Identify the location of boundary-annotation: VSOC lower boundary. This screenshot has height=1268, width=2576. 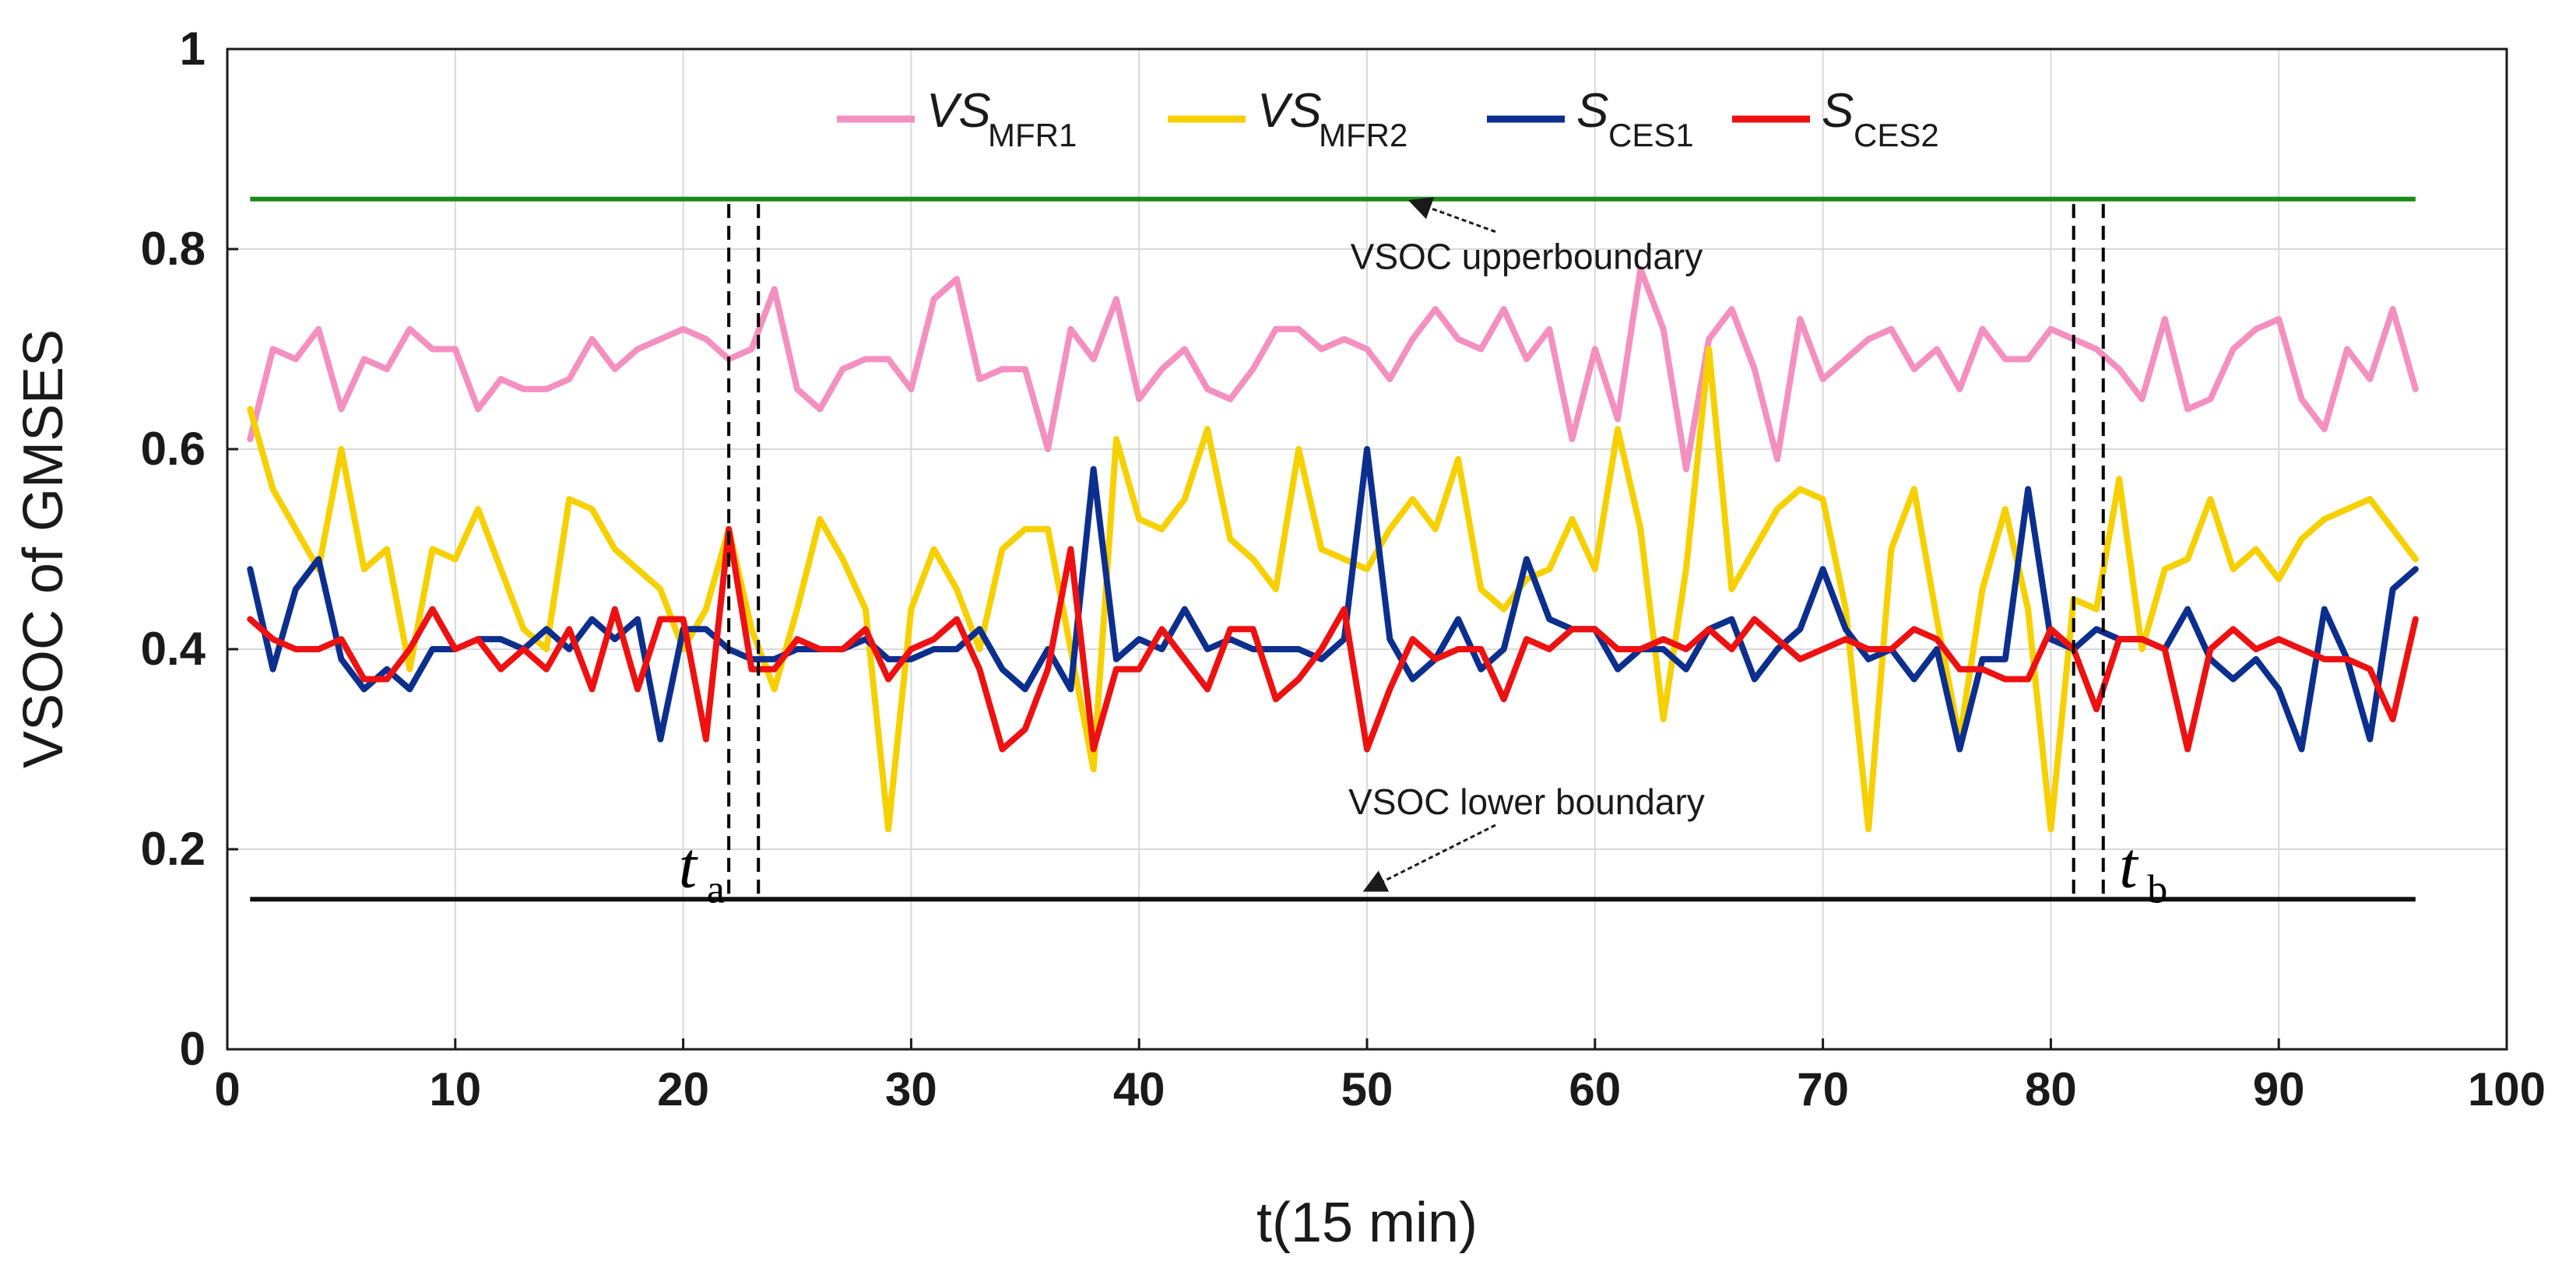
(1527, 802).